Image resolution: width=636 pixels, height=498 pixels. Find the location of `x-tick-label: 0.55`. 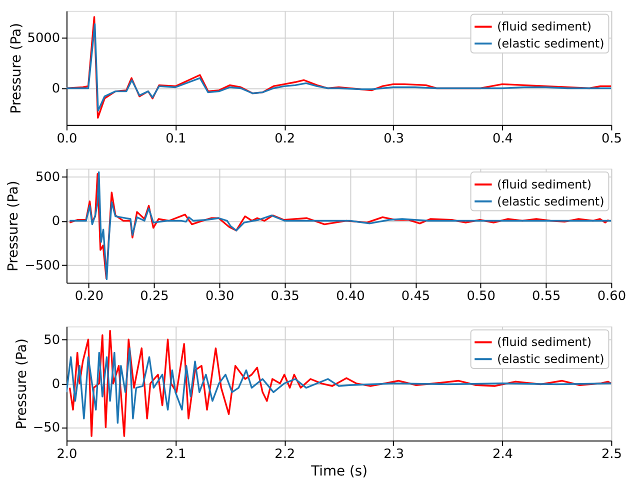

x-tick-label: 0.55 is located at coordinates (546, 296).